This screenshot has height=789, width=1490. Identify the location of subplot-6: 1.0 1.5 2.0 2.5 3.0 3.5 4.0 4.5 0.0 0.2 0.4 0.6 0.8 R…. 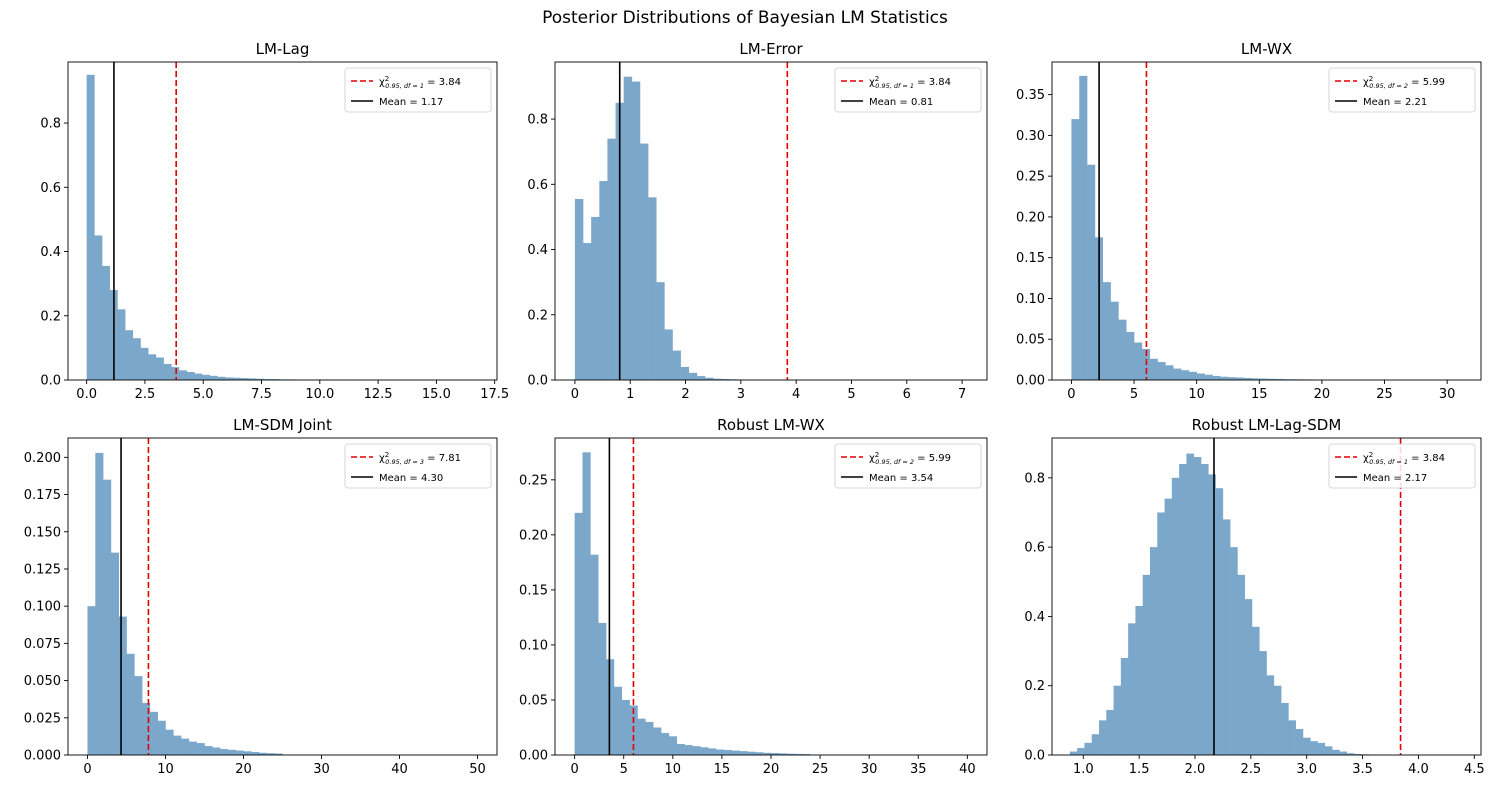
(1254, 596).